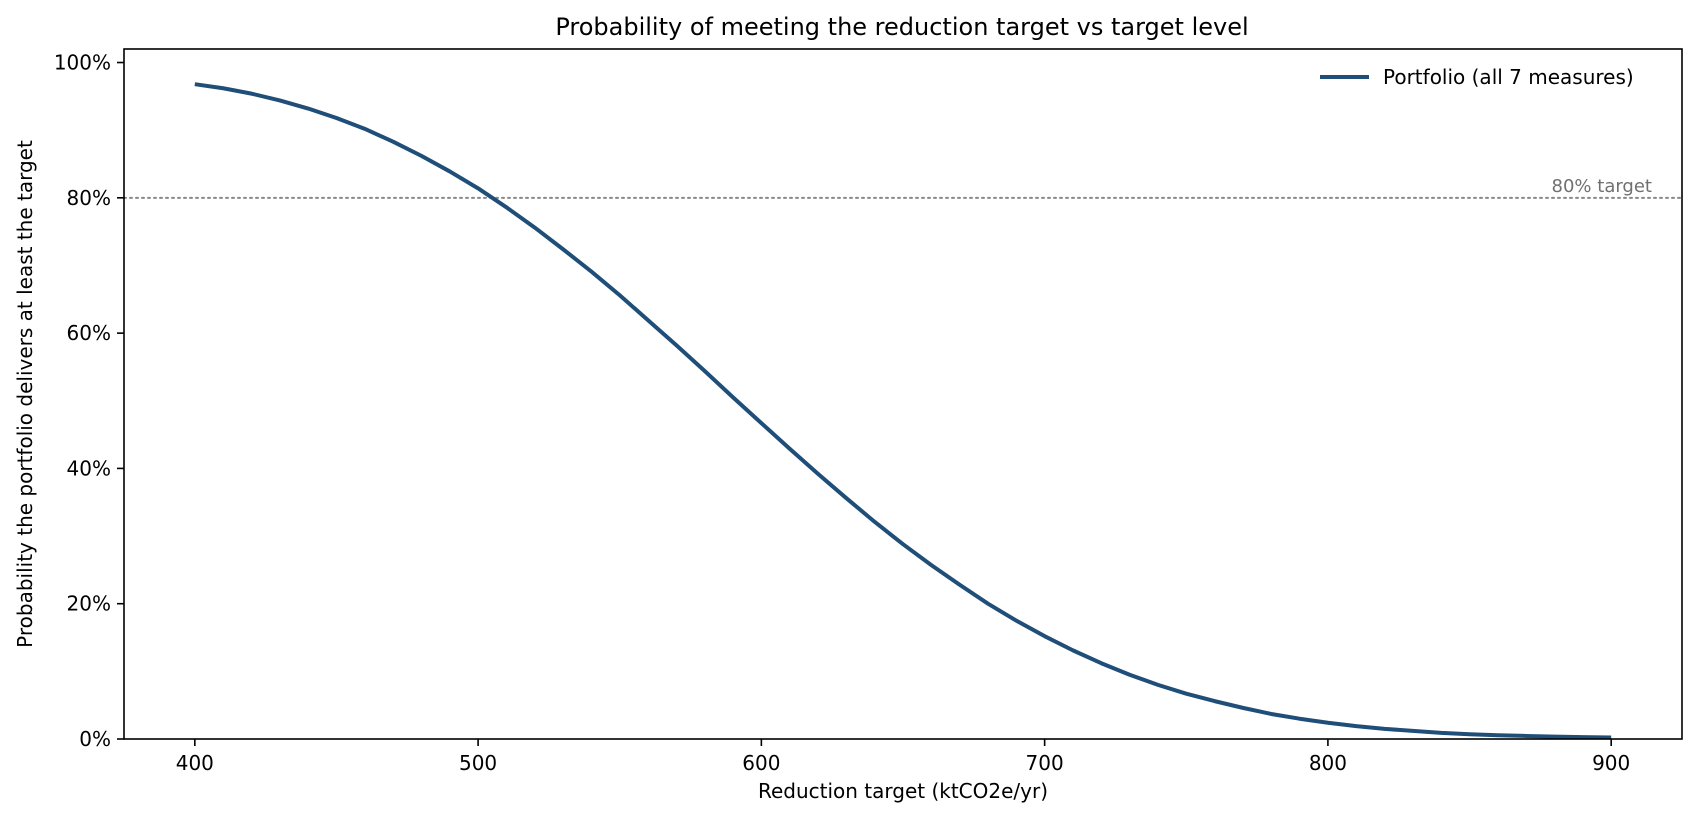 This screenshot has height=818, width=1698. What do you see at coordinates (89, 604) in the screenshot?
I see `y-tick-label: 20%` at bounding box center [89, 604].